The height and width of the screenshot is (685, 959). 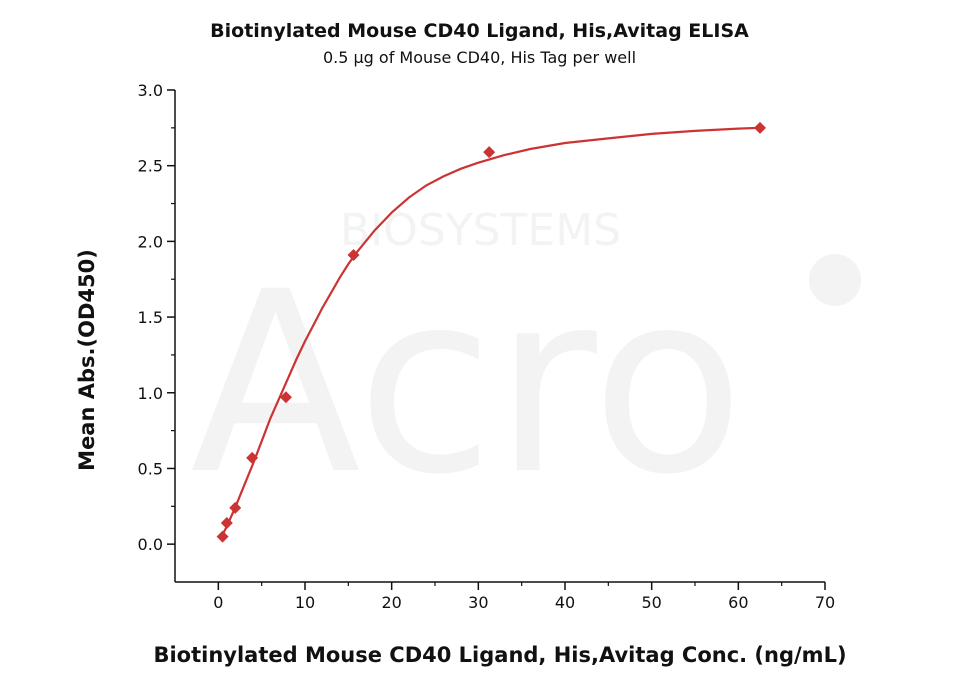 I want to click on x-tick-label: 20, so click(x=391, y=602).